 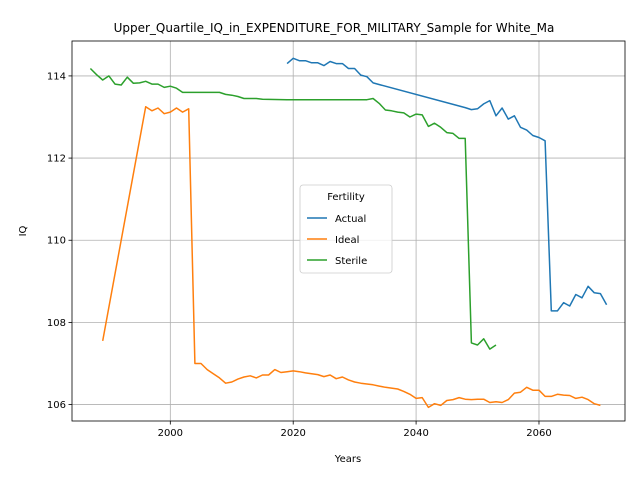 I want to click on y-tick-label: 114, so click(x=56, y=76).